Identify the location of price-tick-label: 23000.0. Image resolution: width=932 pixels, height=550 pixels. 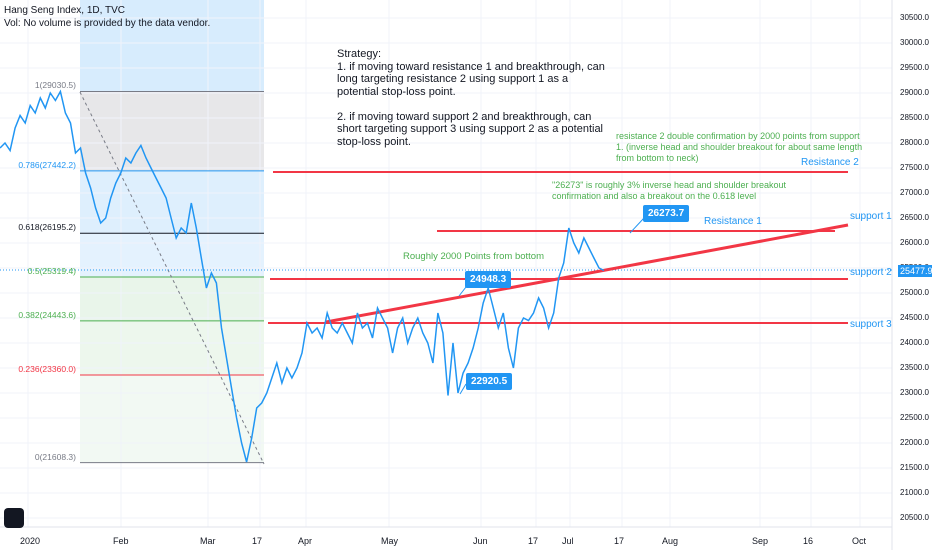
(914, 392).